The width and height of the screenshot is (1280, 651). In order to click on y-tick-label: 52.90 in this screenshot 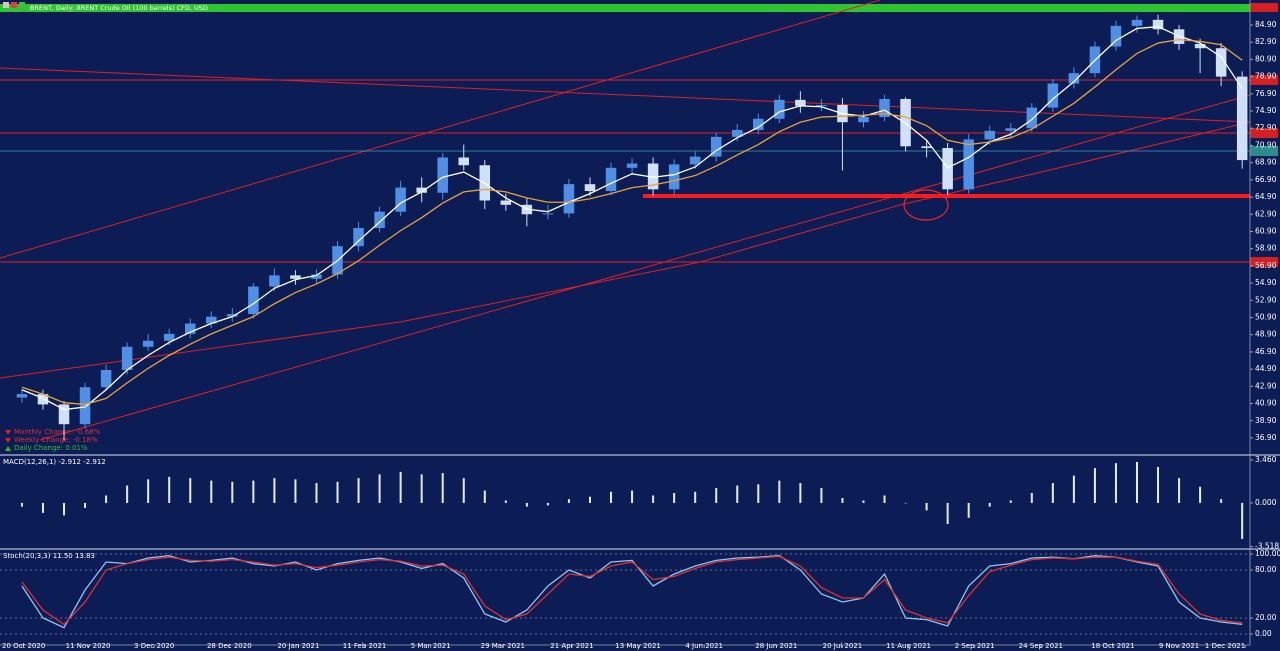, I will do `click(1266, 299)`.